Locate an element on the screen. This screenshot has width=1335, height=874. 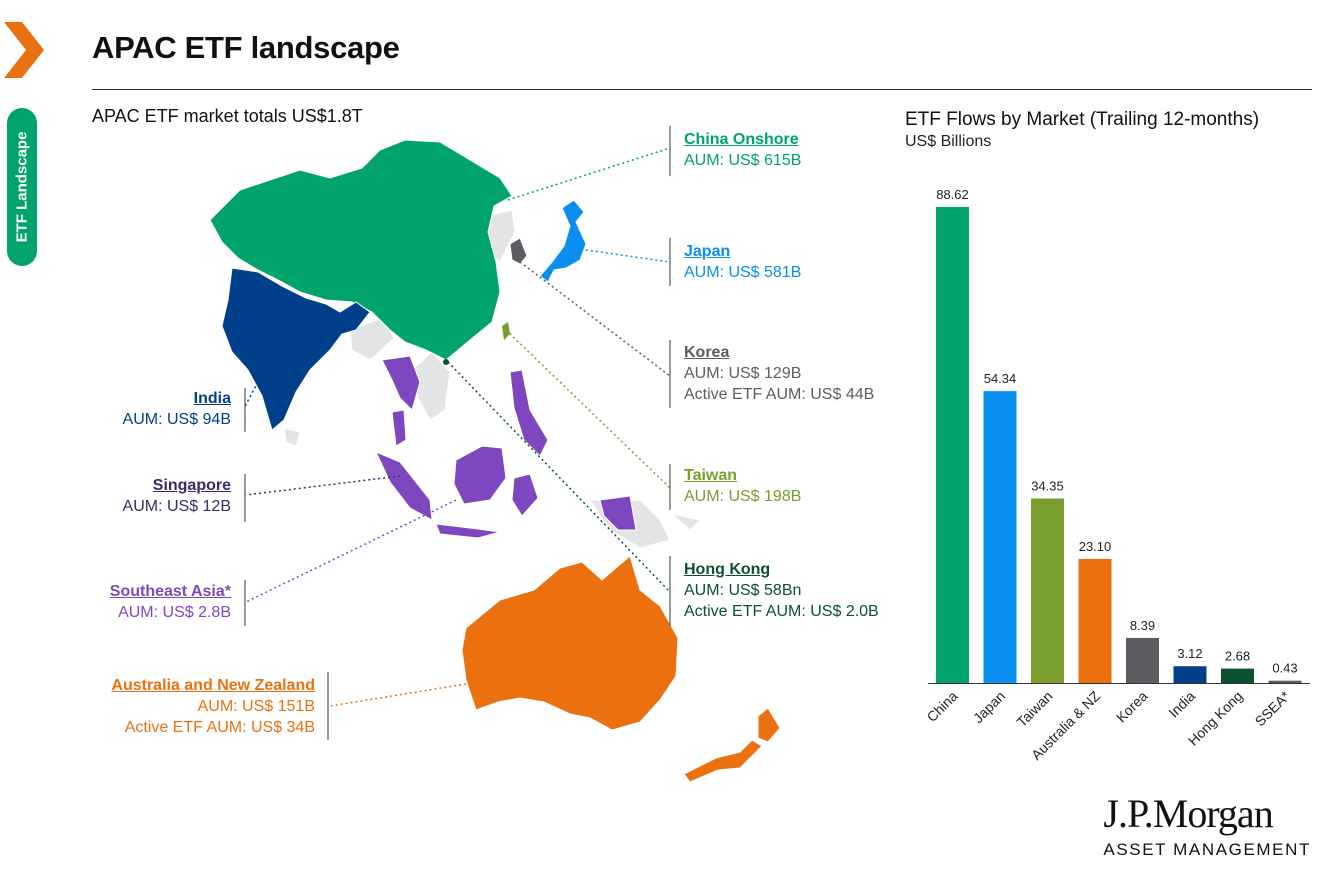
market-active-korea: Active ETF AUM: US$ 44B is located at coordinates (779, 394).